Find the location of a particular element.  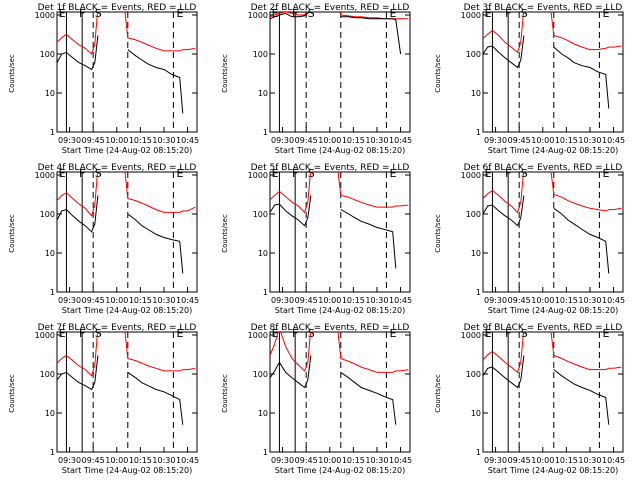

chart-title: Det 3f BLACK = Events, RED = LLD is located at coordinates (543, 8).